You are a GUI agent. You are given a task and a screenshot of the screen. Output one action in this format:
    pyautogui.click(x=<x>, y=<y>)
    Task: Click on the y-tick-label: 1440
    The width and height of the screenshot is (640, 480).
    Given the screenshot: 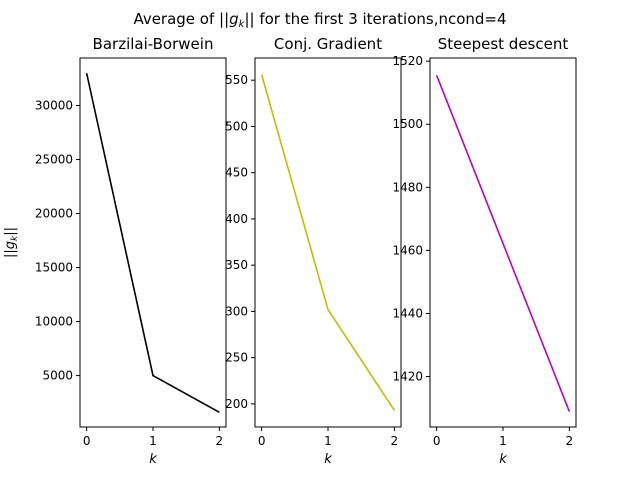 What is the action you would take?
    pyautogui.click(x=407, y=313)
    